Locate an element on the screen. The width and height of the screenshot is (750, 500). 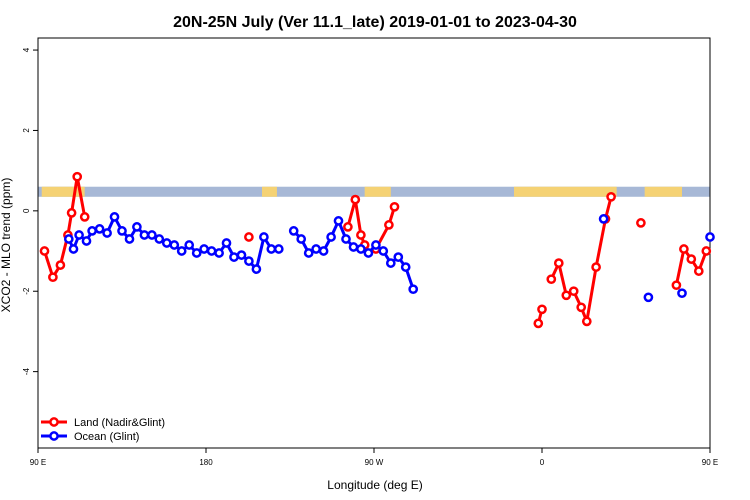
x-tick-label: 90 W is located at coordinates (374, 462).